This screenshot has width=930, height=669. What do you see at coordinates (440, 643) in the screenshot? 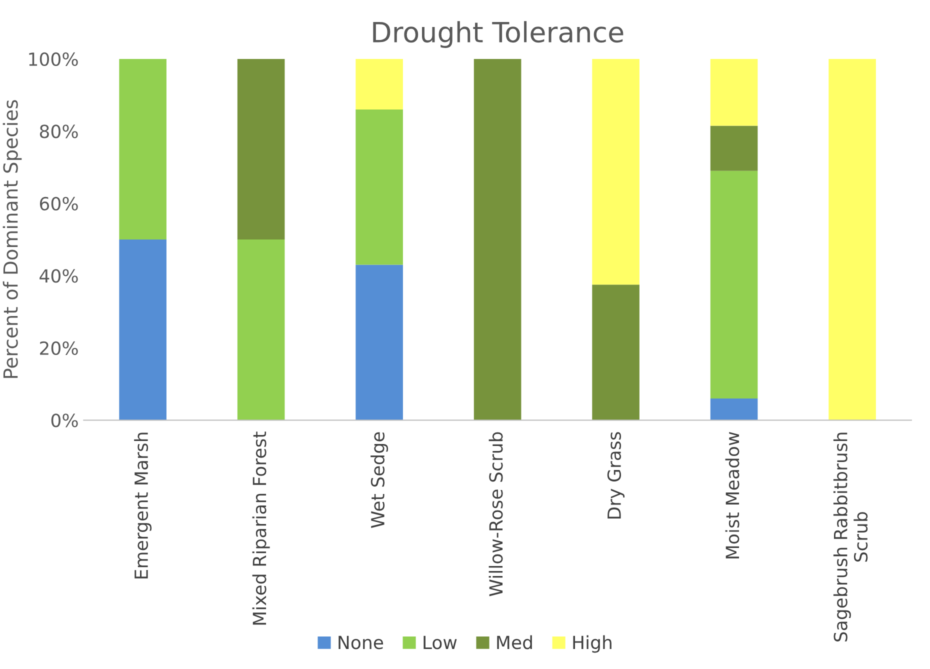
I see `legend-label: Low` at bounding box center [440, 643].